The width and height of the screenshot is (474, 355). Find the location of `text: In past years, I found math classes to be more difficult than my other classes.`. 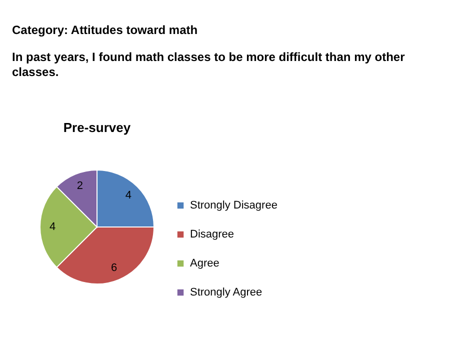

text: In past years, I found math classes to be more difficult than my other classes. is located at coordinates (209, 64).